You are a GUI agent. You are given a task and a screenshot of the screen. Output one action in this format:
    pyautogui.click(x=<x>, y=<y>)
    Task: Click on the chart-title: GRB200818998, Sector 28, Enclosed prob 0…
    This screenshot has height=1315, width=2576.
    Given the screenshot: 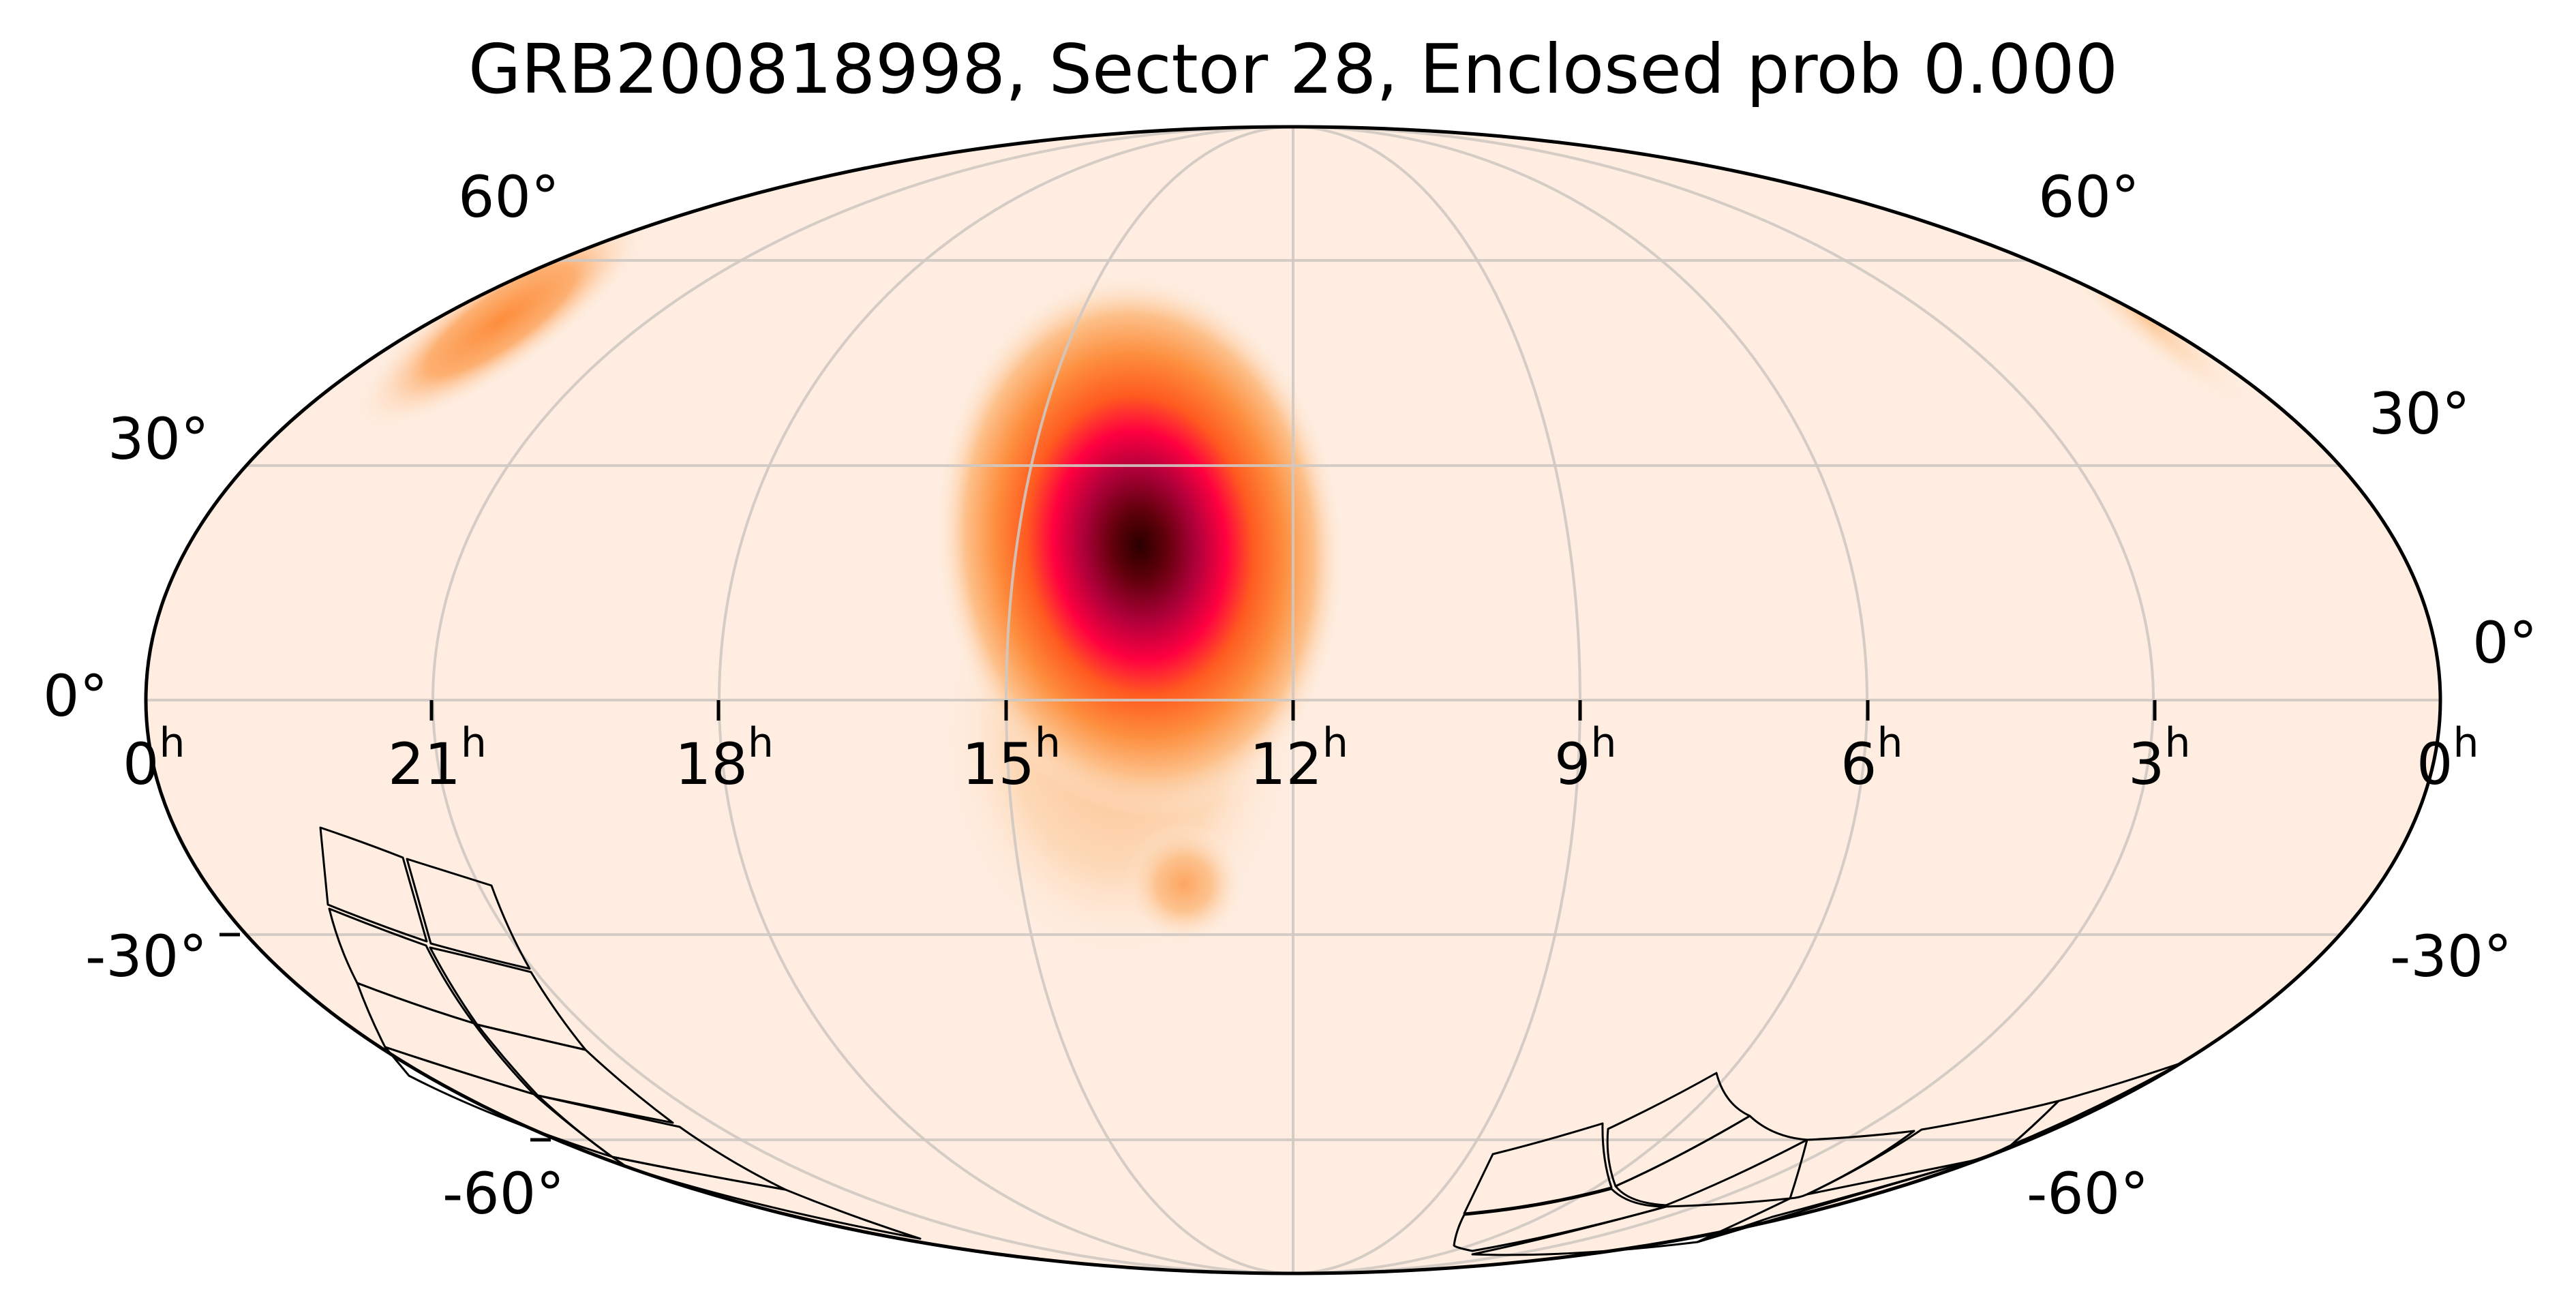 What is the action you would take?
    pyautogui.click(x=1293, y=69)
    